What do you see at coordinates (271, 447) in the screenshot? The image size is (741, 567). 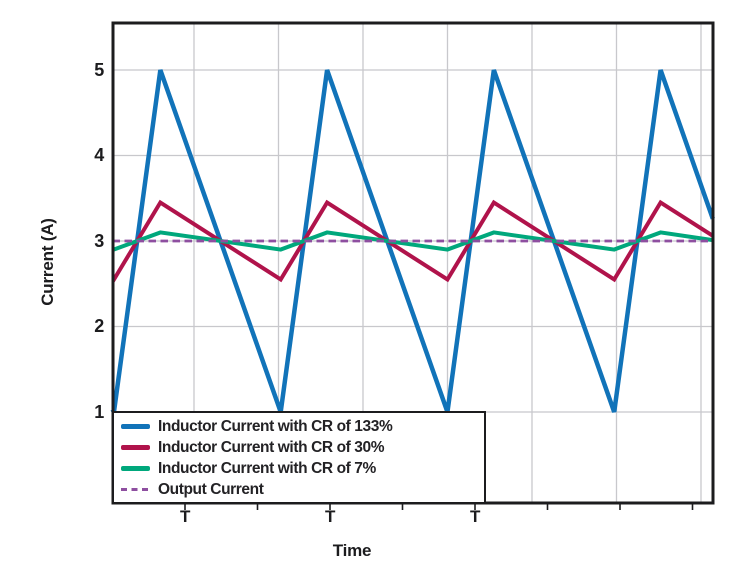 I see `legend-label-cr30: Inductor Current with CR of 30%` at bounding box center [271, 447].